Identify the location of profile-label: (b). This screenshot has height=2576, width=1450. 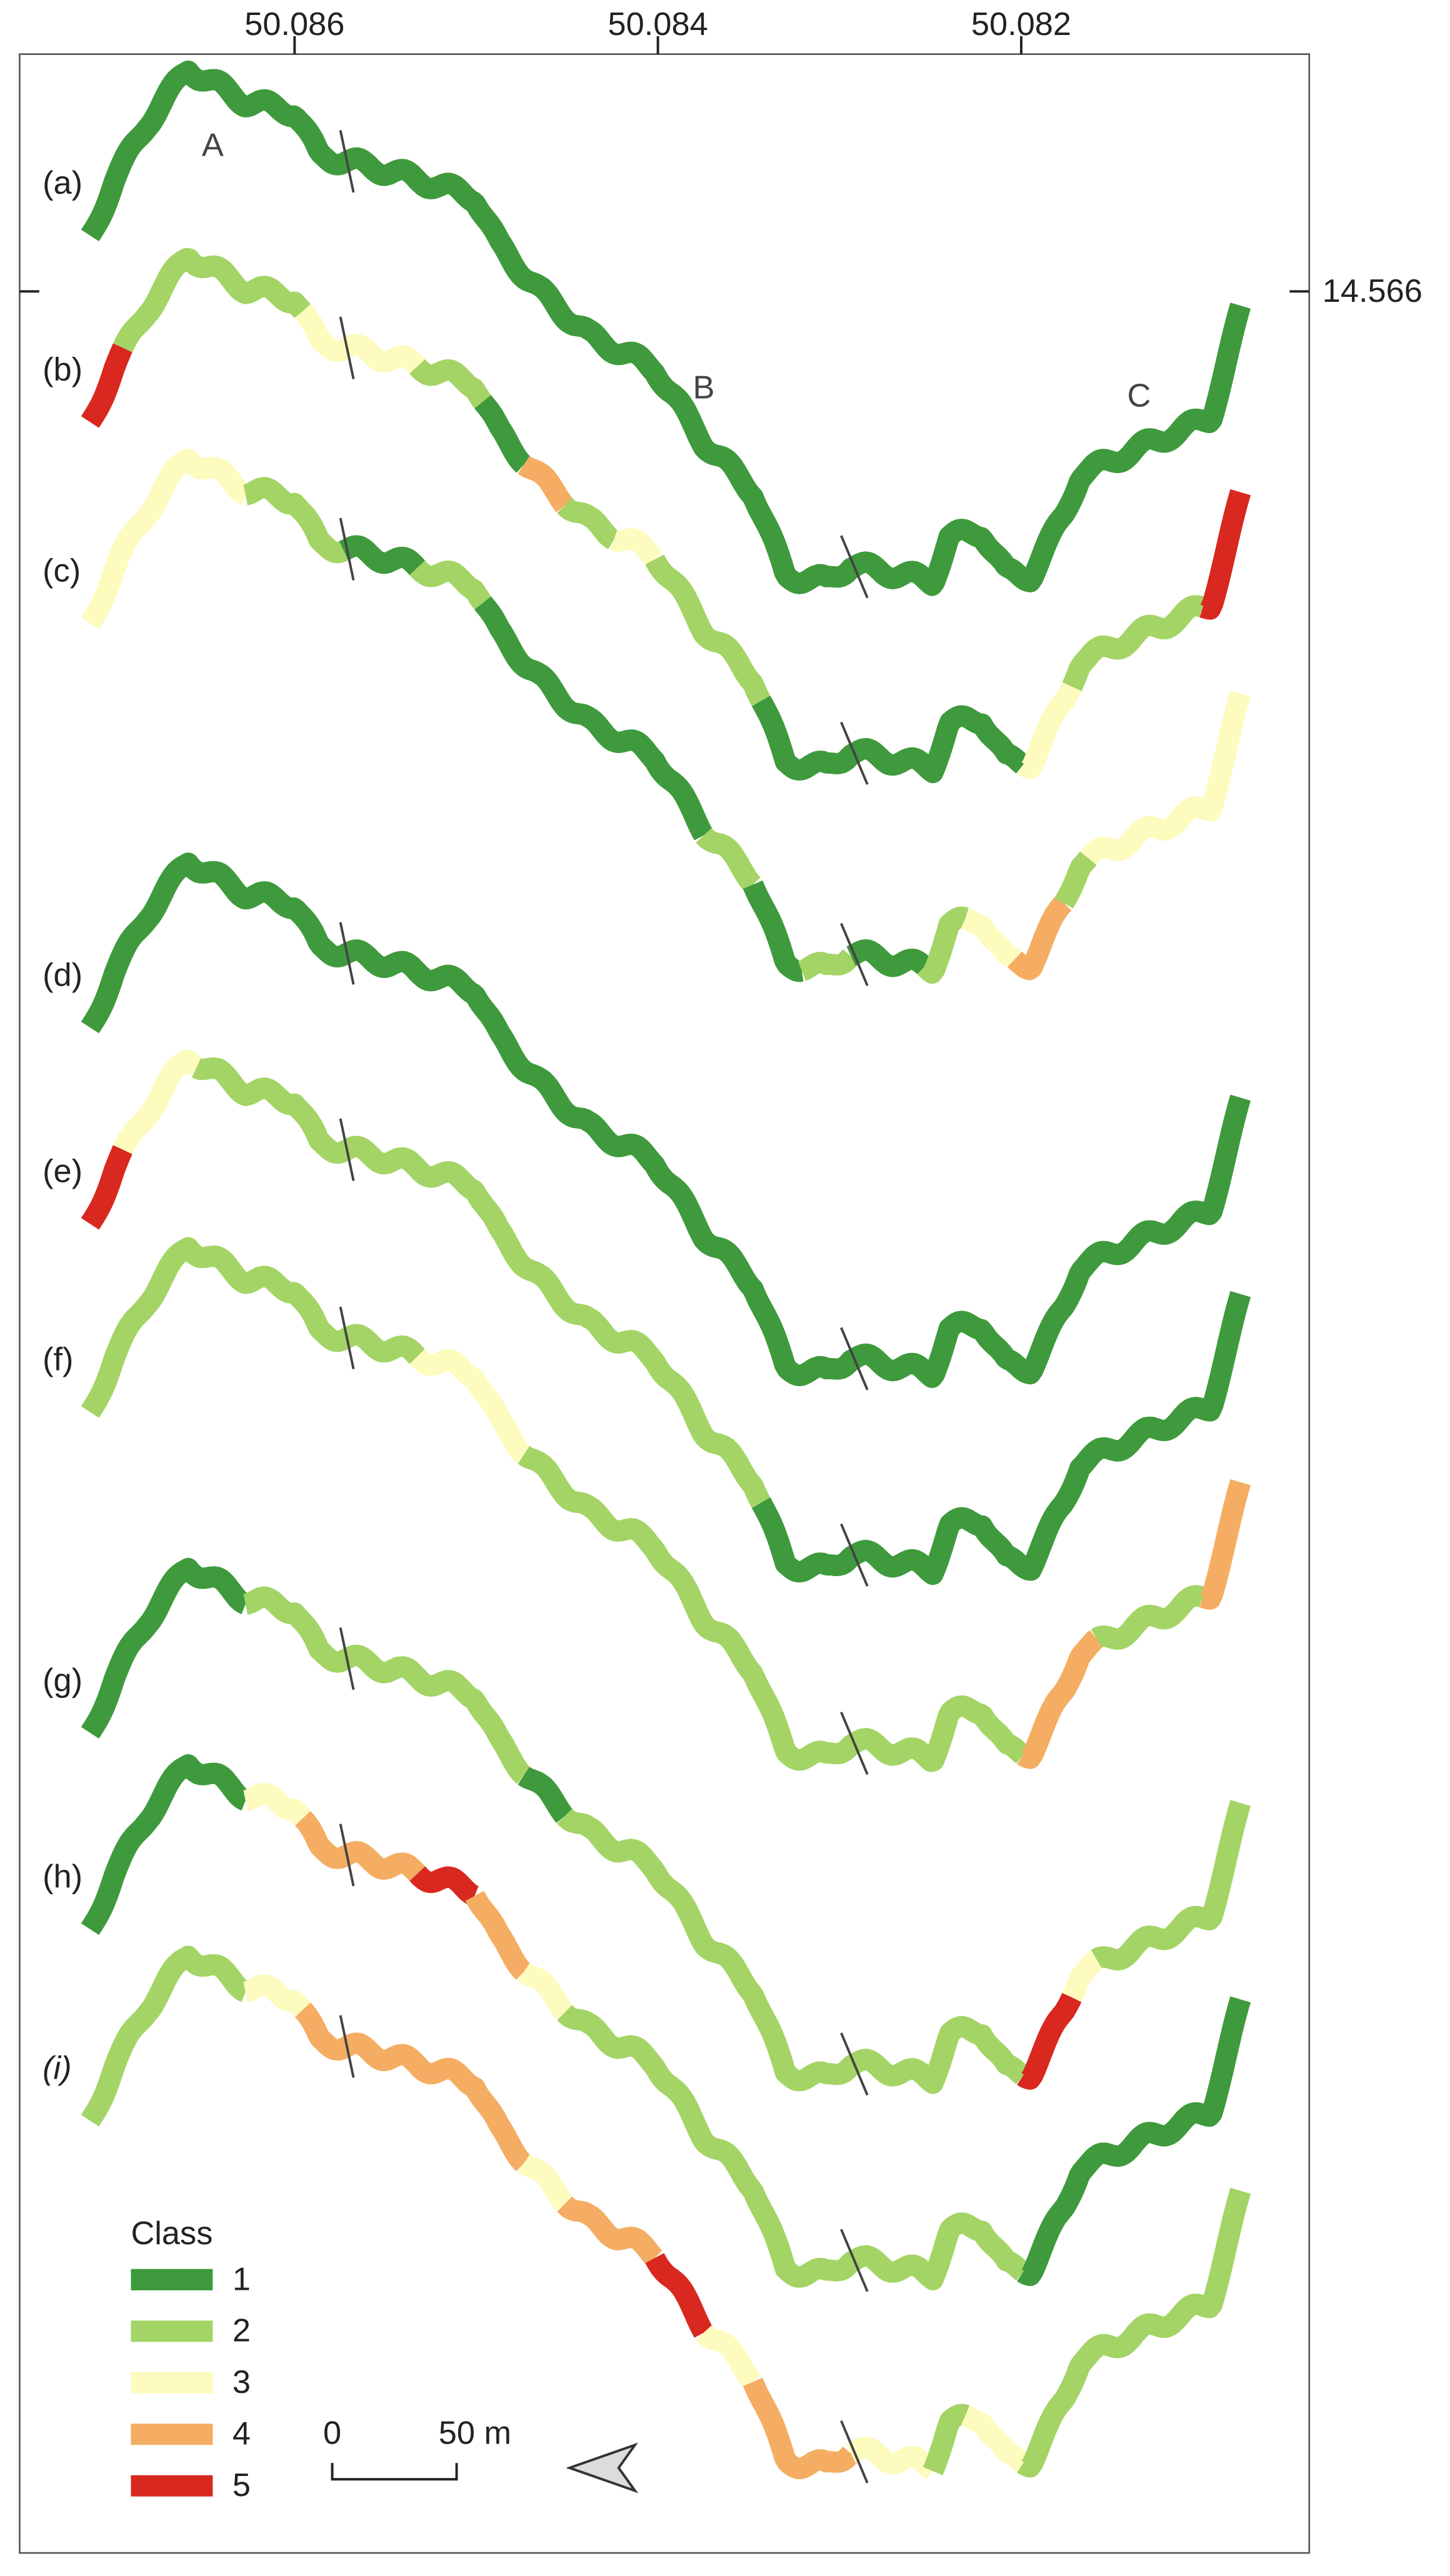
(62, 369).